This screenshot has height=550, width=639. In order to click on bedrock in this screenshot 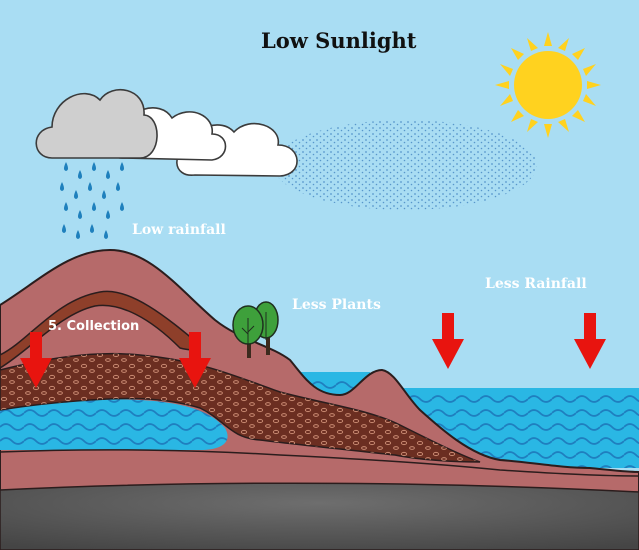, I will do `click(319, 516)`.